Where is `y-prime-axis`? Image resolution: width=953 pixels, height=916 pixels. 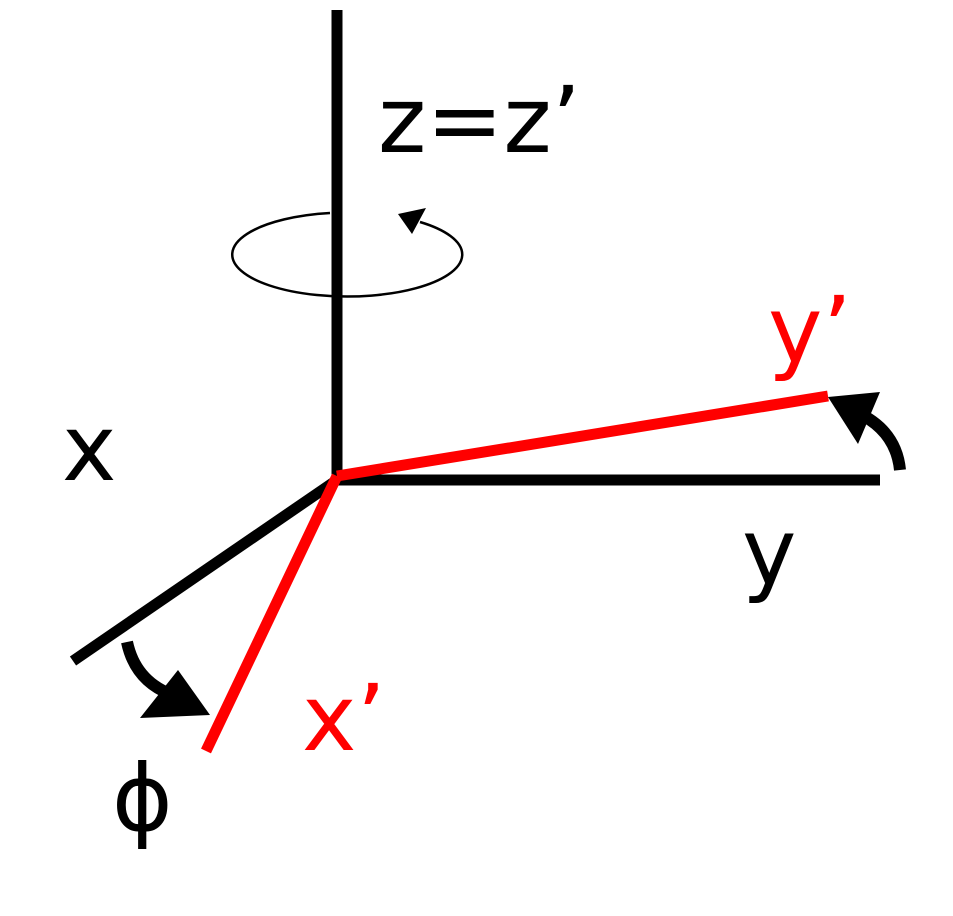 y-prime-axis is located at coordinates (582, 436).